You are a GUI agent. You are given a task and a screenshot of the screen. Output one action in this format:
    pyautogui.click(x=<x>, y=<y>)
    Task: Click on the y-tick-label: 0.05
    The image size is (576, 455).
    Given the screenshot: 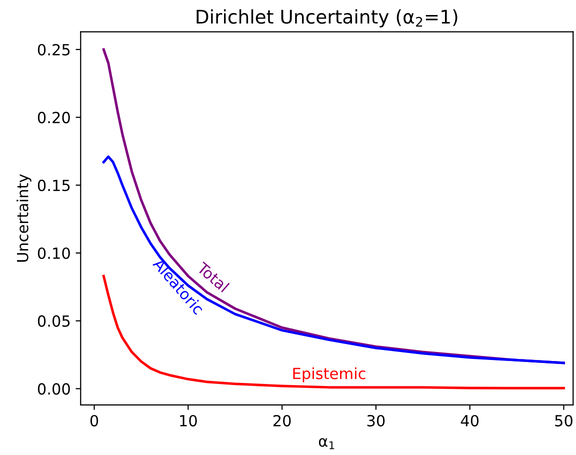 What is the action you would take?
    pyautogui.click(x=54, y=321)
    